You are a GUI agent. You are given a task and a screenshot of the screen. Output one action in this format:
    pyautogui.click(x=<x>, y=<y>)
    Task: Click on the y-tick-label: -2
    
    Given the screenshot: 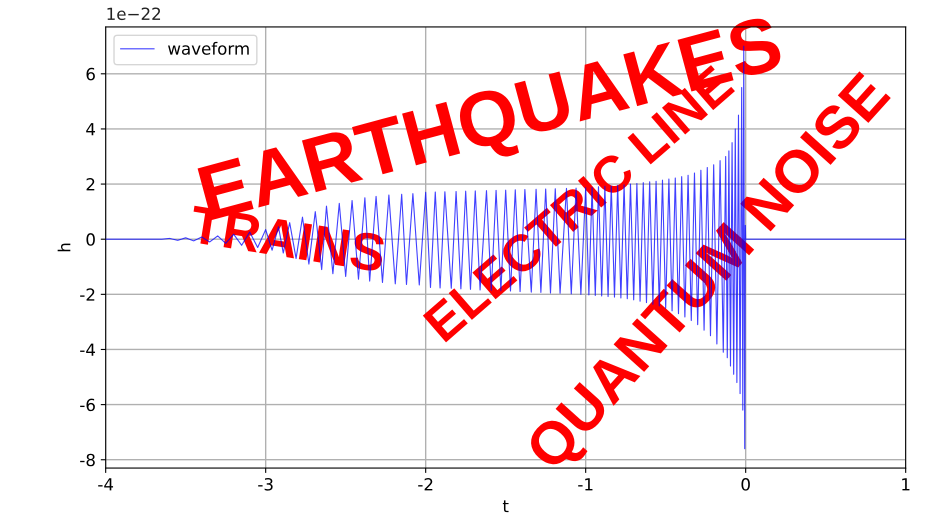 What is the action you would take?
    pyautogui.click(x=87, y=294)
    